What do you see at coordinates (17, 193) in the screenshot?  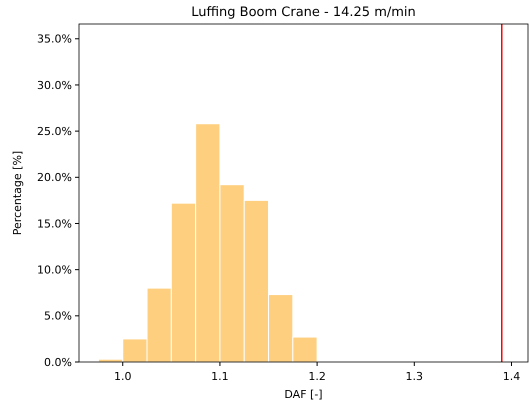 I see `y-axis-title: Percentage [%]` at bounding box center [17, 193].